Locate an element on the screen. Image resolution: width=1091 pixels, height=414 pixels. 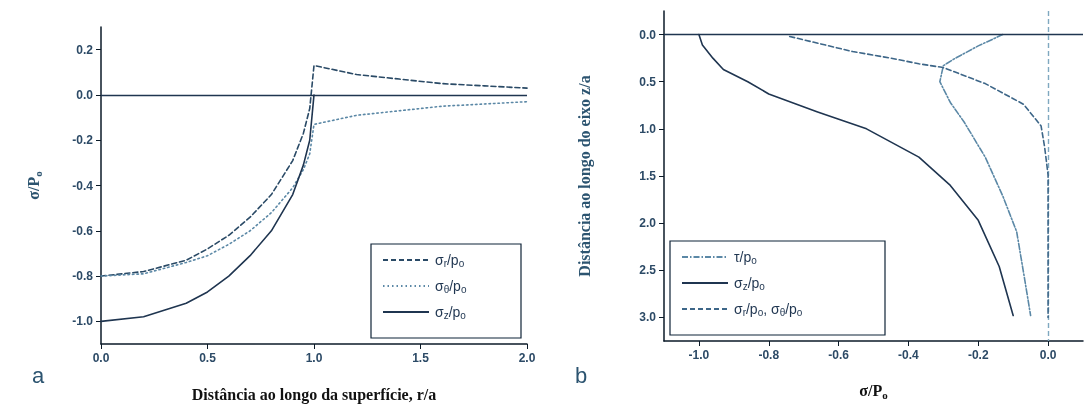
x-tick-label: -1.0 is located at coordinates (699, 355).